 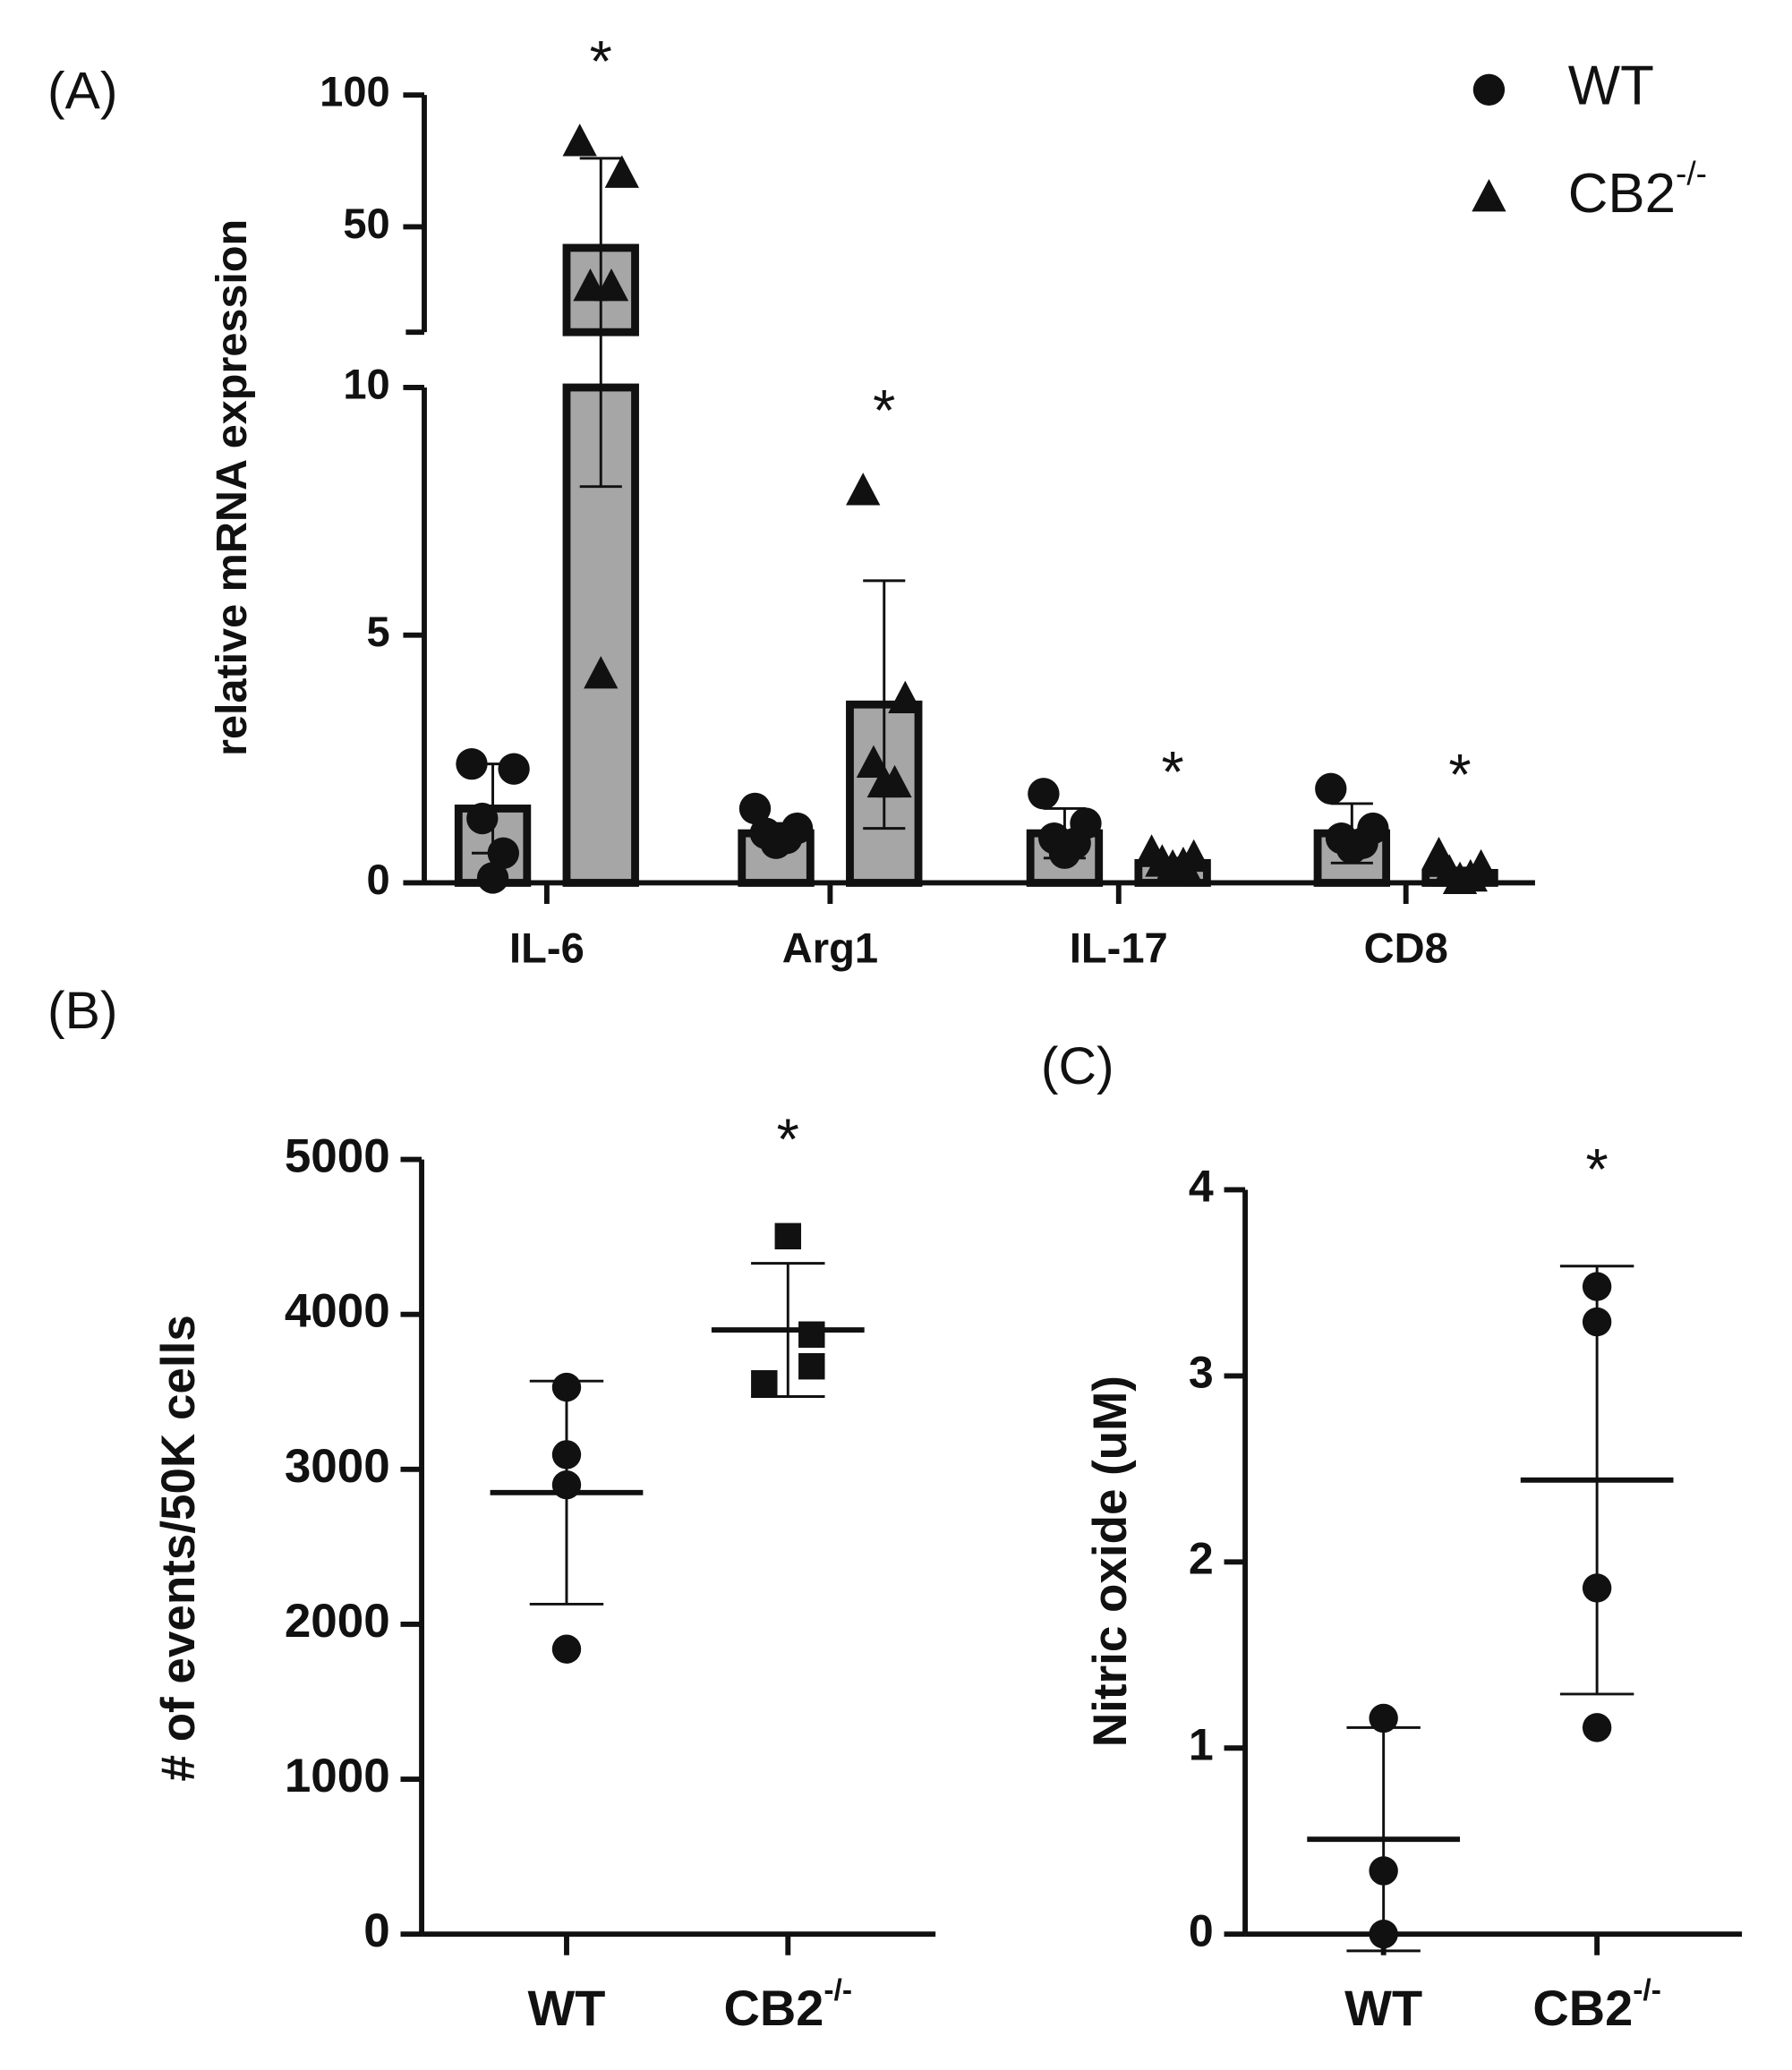 I want to click on y-tick-label: 1, so click(x=1201, y=1744).